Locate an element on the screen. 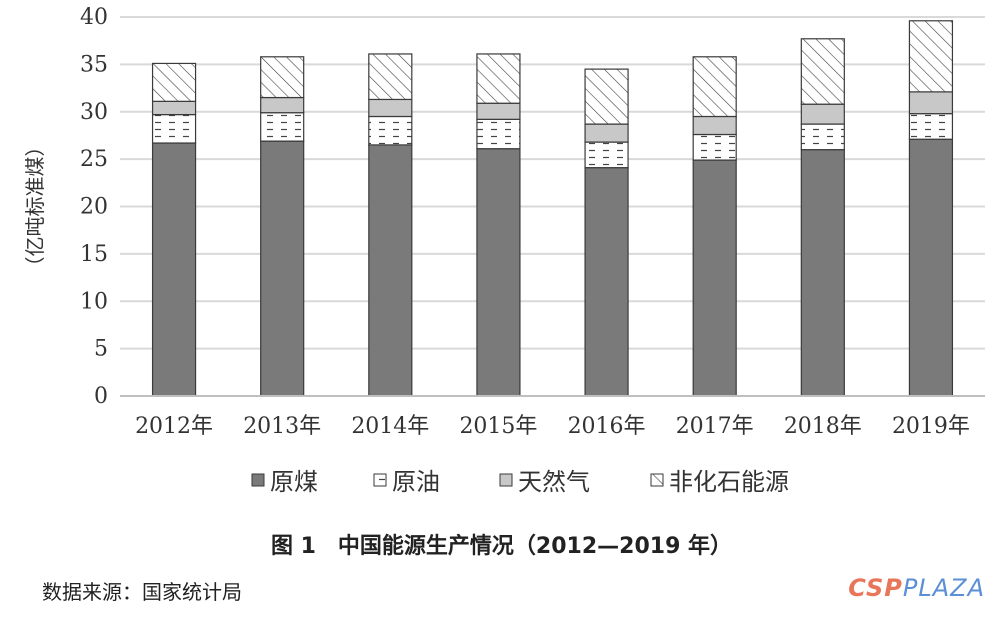 This screenshot has width=1003, height=621. legend: 原煤 原油 天然气 非化石能源 is located at coordinates (520, 482).